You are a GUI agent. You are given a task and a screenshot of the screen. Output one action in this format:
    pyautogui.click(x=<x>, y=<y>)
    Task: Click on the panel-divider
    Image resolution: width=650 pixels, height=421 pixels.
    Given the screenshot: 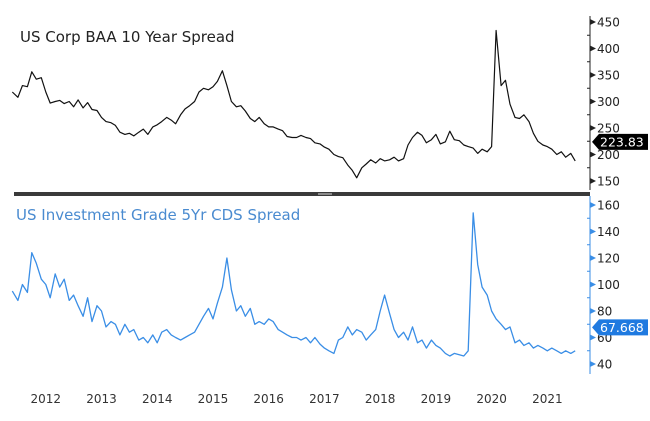 What is the action you would take?
    pyautogui.click(x=302, y=194)
    